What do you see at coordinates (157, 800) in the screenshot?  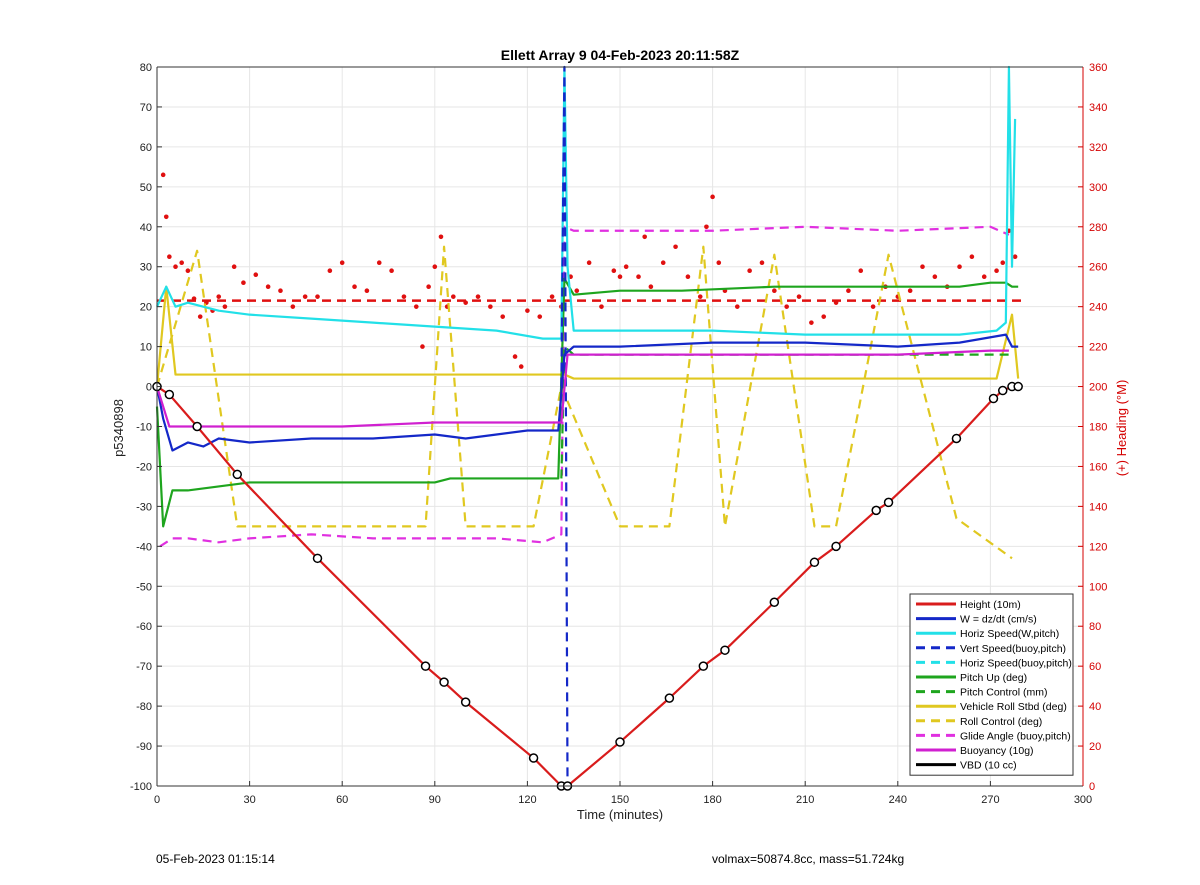 I see `x-tick-label: 0` at bounding box center [157, 800].